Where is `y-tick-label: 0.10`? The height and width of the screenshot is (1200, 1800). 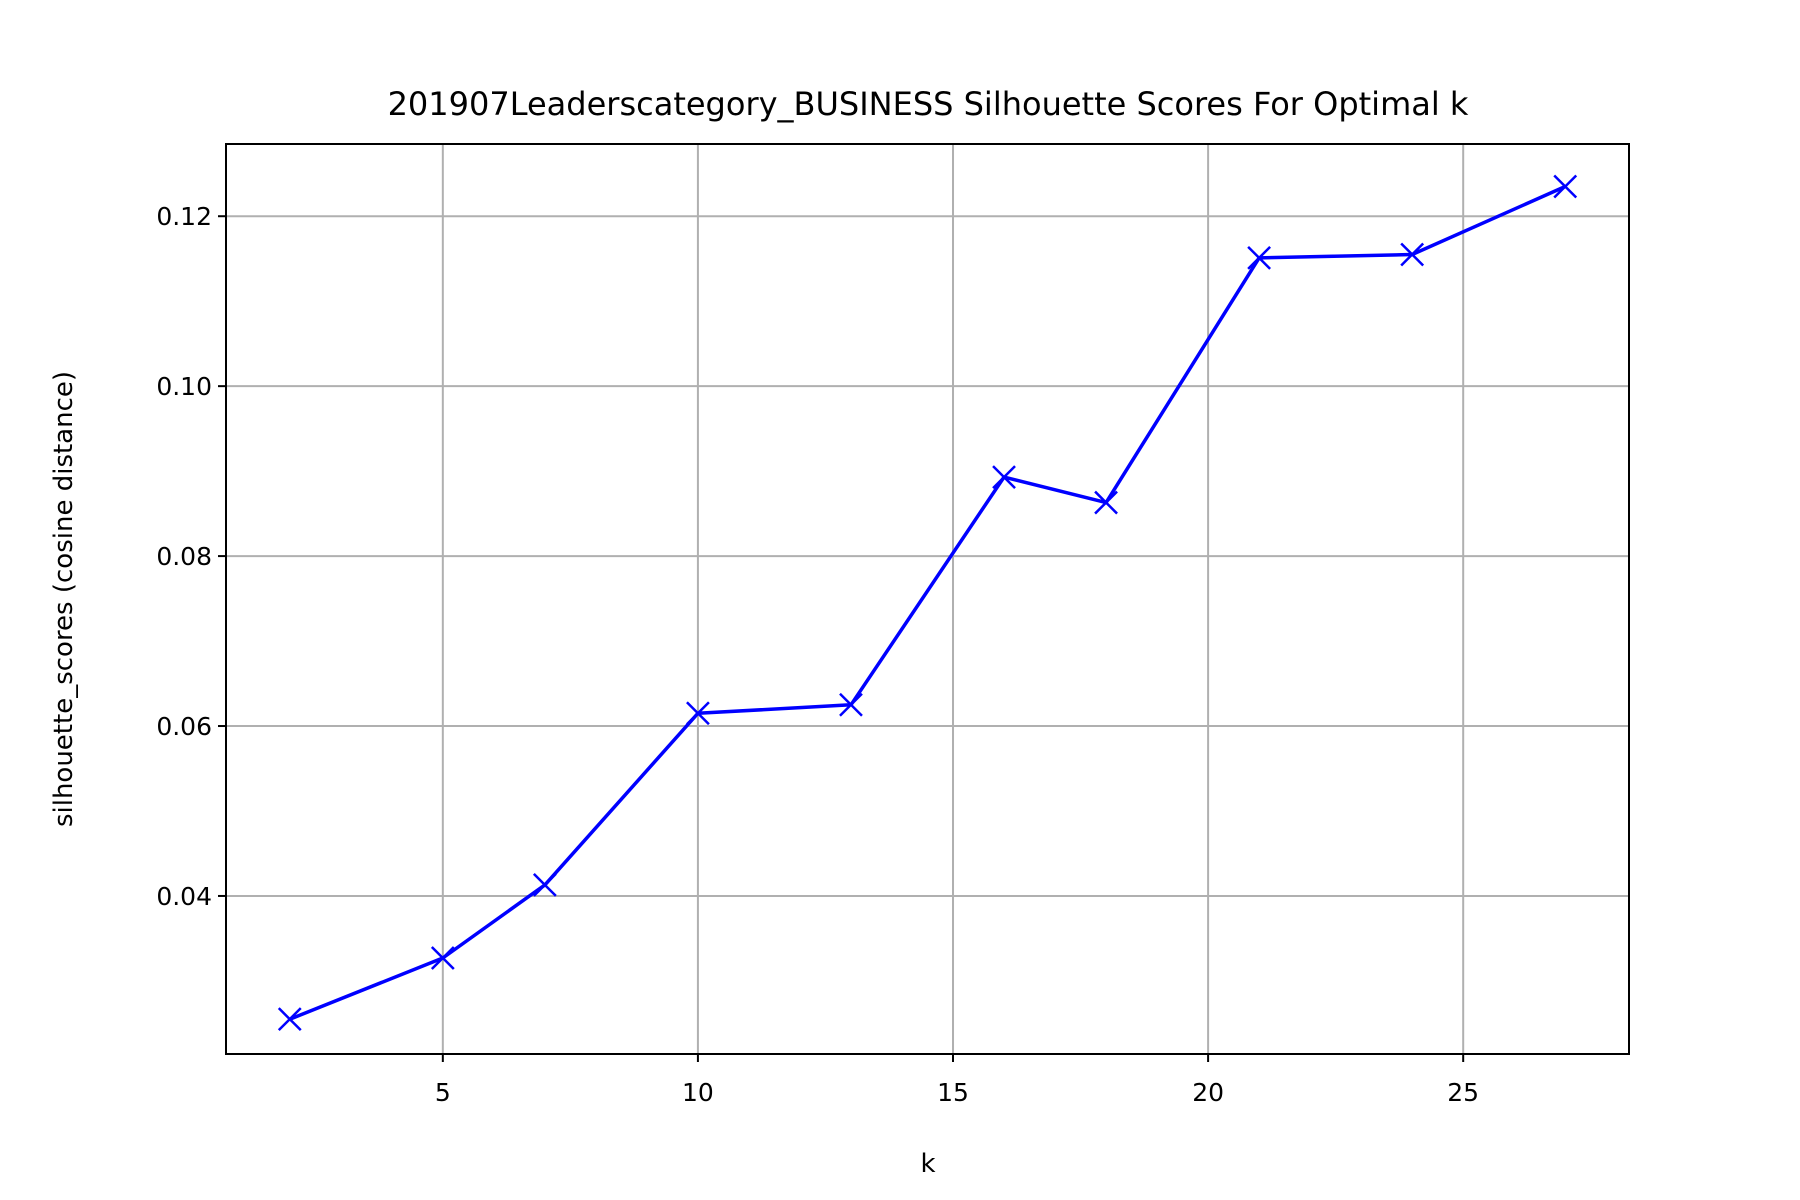
y-tick-label: 0.10 is located at coordinates (184, 386).